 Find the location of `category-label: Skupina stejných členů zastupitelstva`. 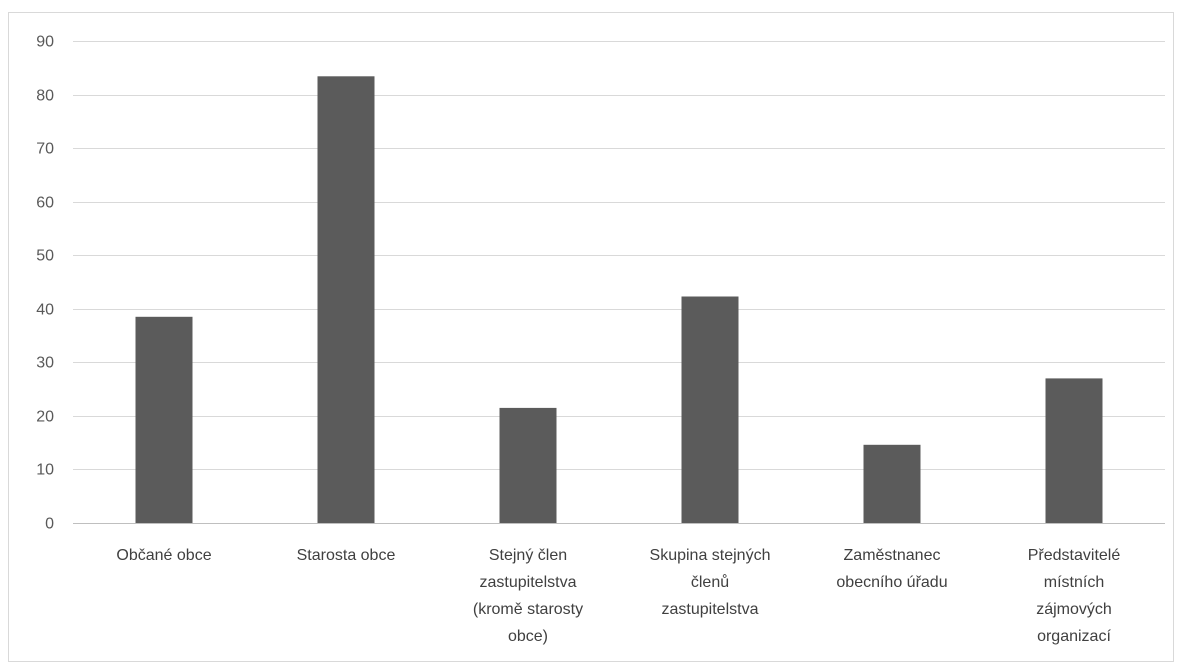

category-label: Skupina stejných členů zastupitelstva is located at coordinates (710, 582).